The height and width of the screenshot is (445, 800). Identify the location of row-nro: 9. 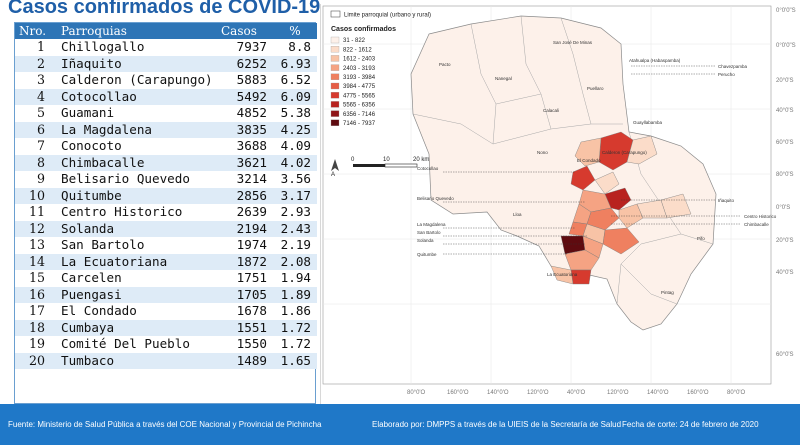
(40, 178).